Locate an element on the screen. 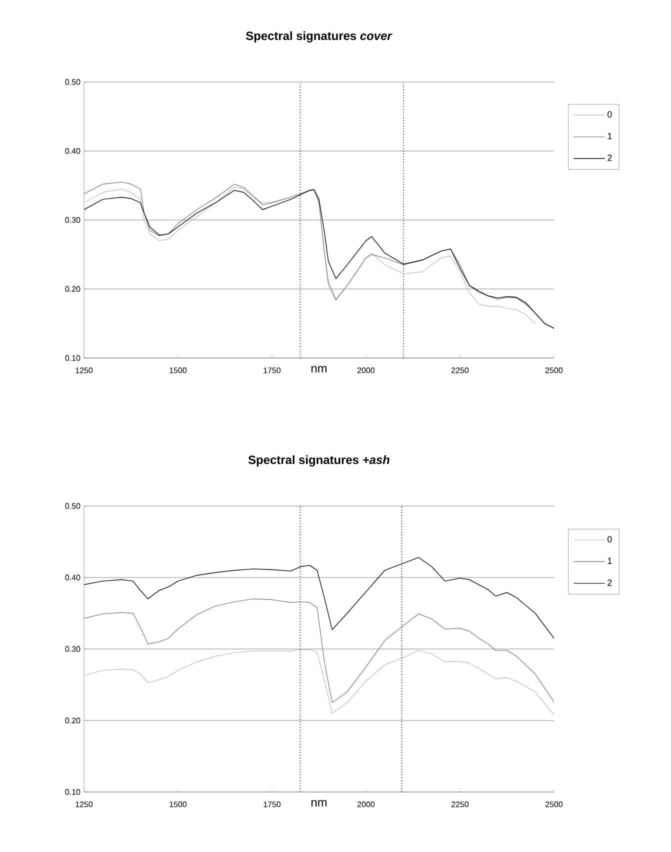 The width and height of the screenshot is (671, 852). chart-title: Spectral signatures +ash is located at coordinates (319, 460).